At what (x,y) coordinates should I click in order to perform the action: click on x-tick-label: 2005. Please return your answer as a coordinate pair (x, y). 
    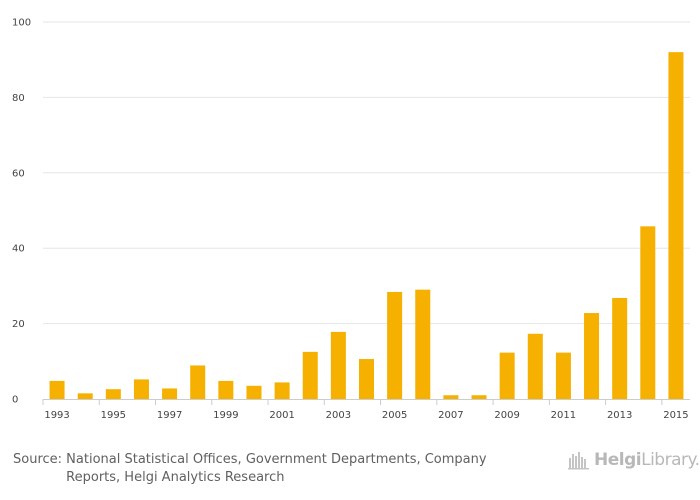
    Looking at the image, I should click on (394, 415).